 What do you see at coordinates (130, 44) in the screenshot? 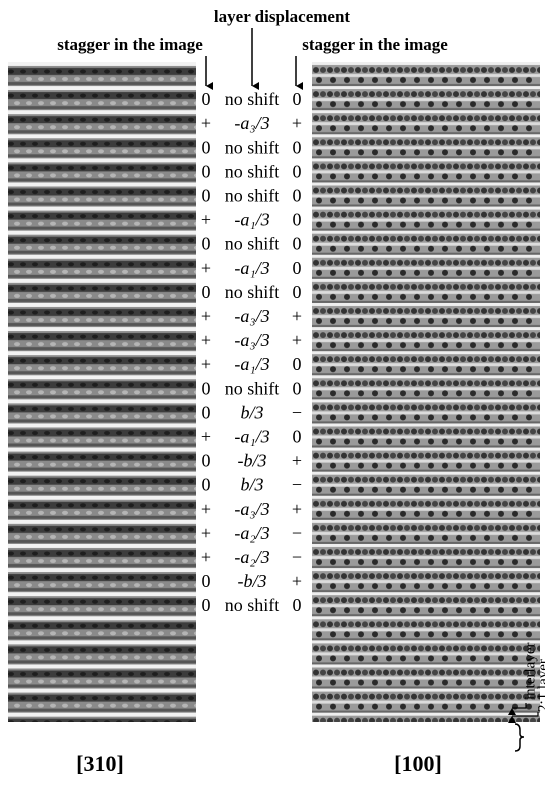
I see `header-left: stagger in the image` at bounding box center [130, 44].